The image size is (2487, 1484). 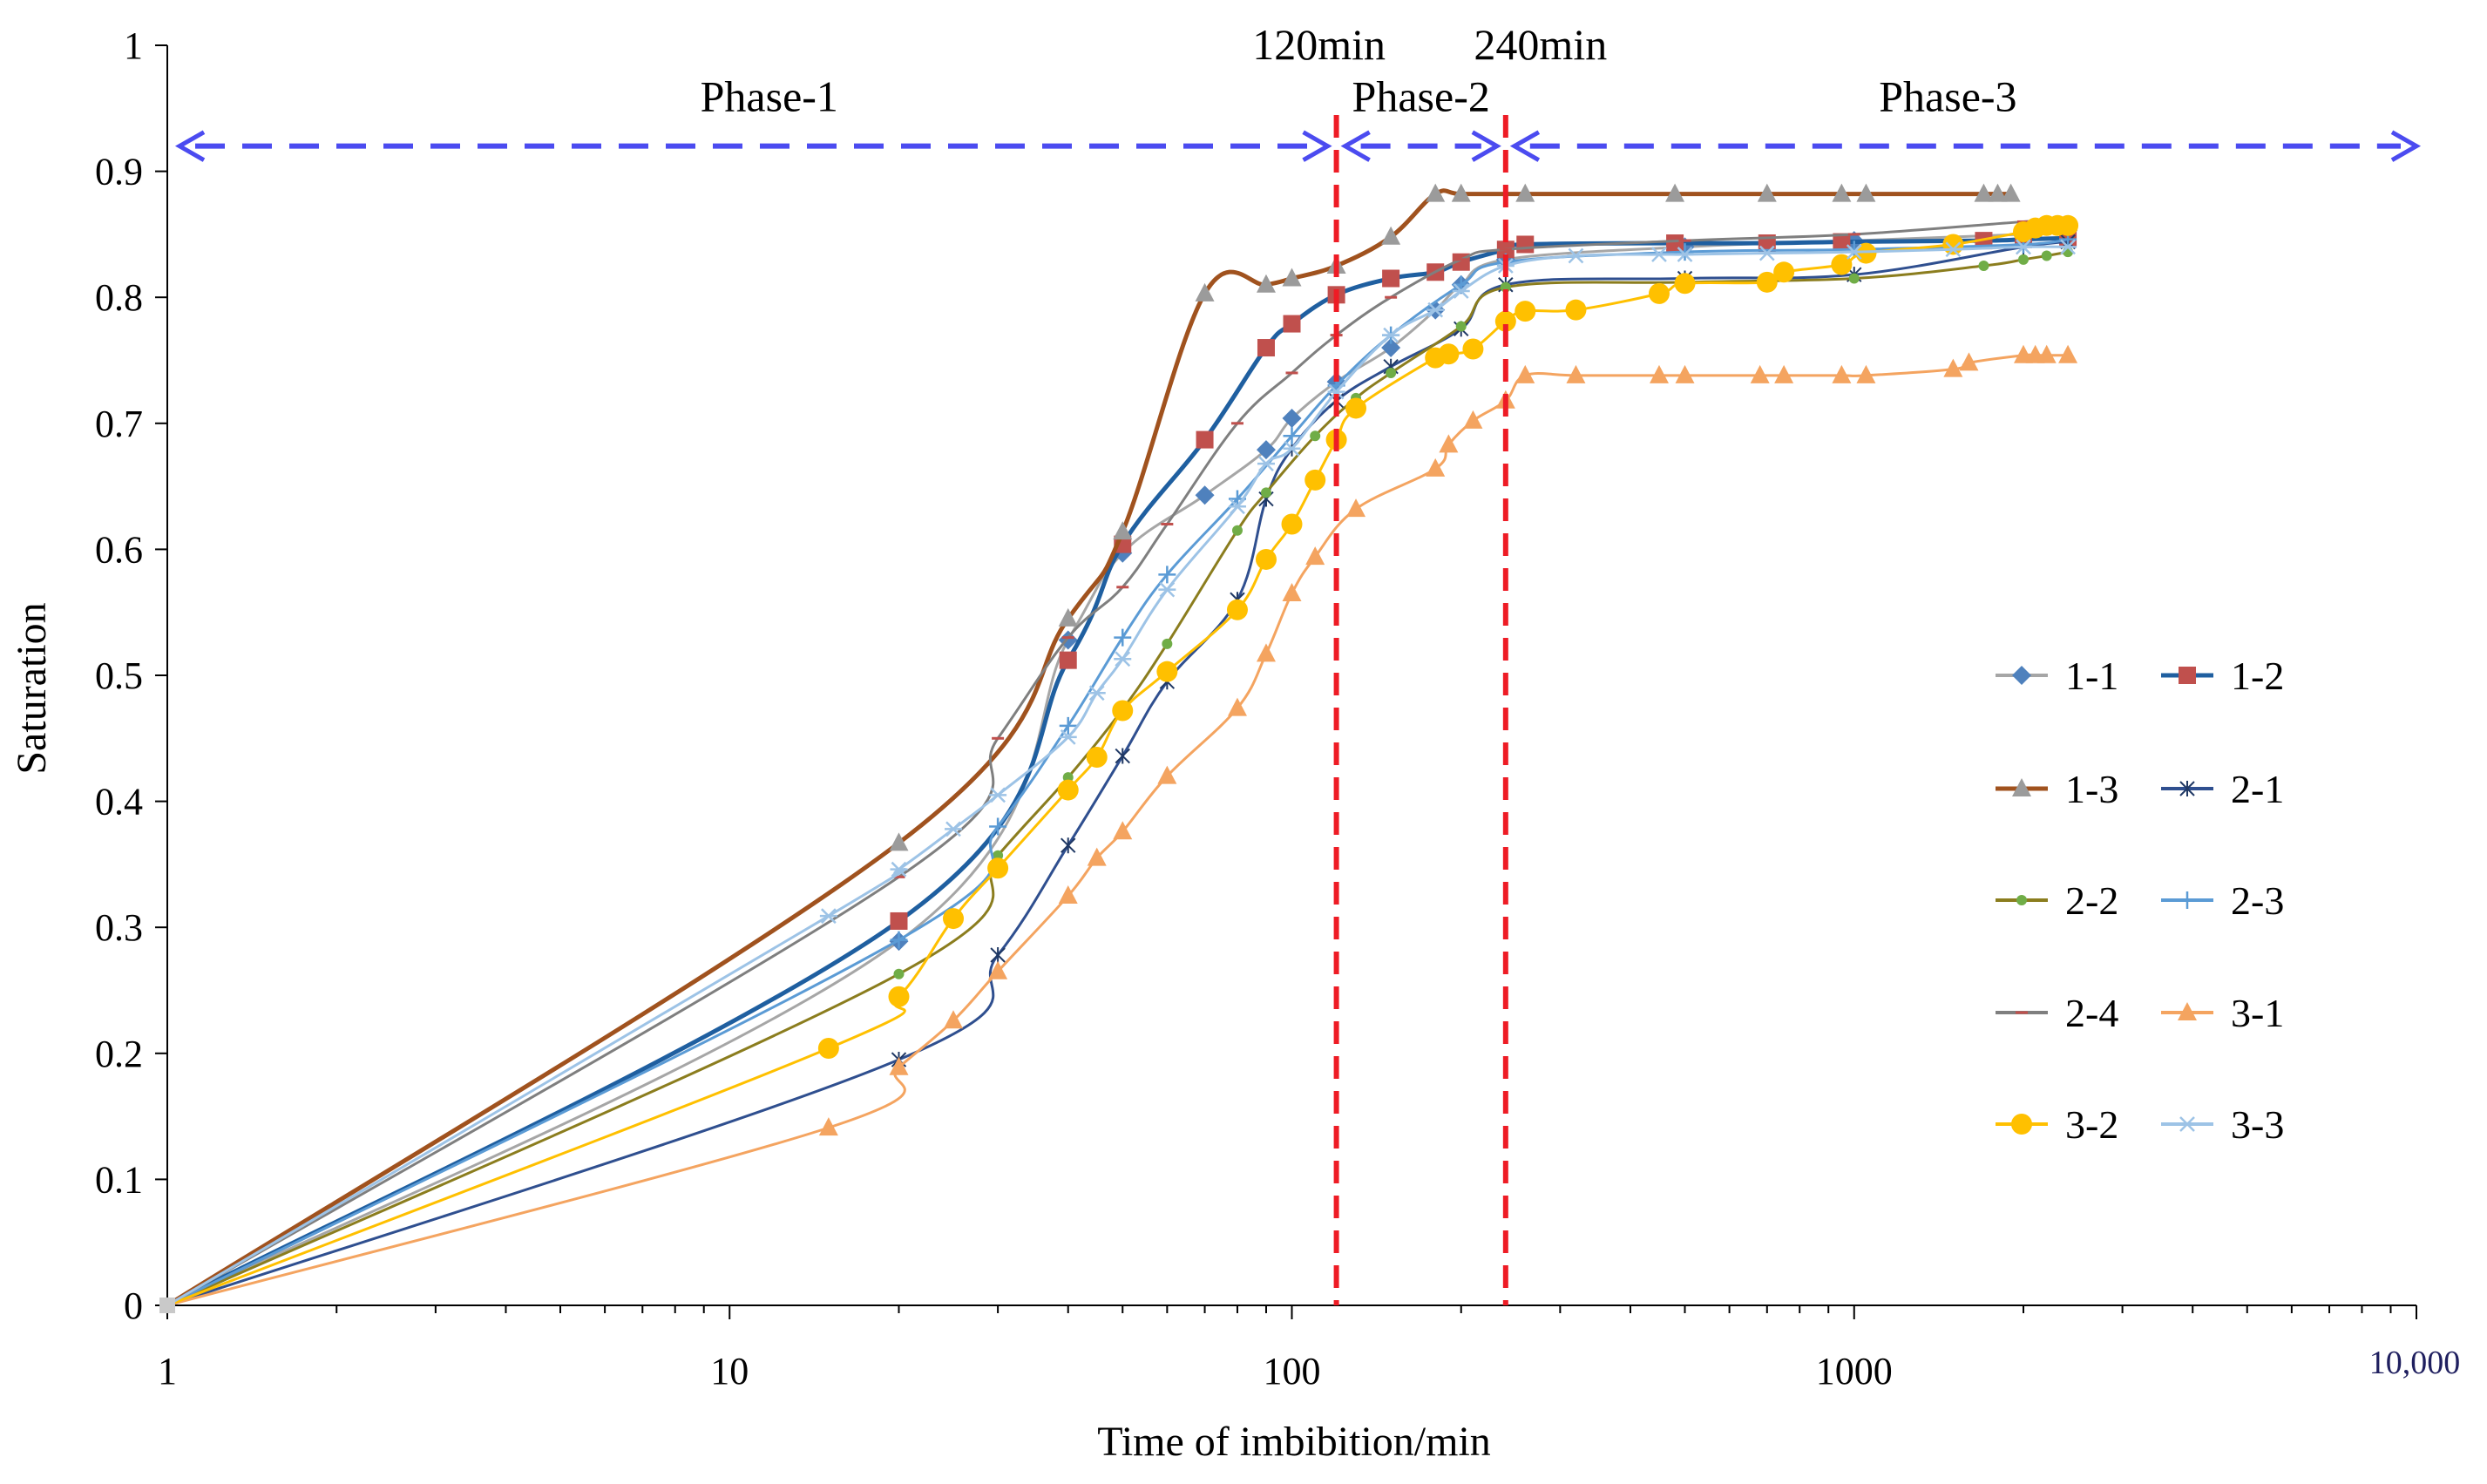 I want to click on legend-item-2-2: 2-2, so click(x=2057, y=900).